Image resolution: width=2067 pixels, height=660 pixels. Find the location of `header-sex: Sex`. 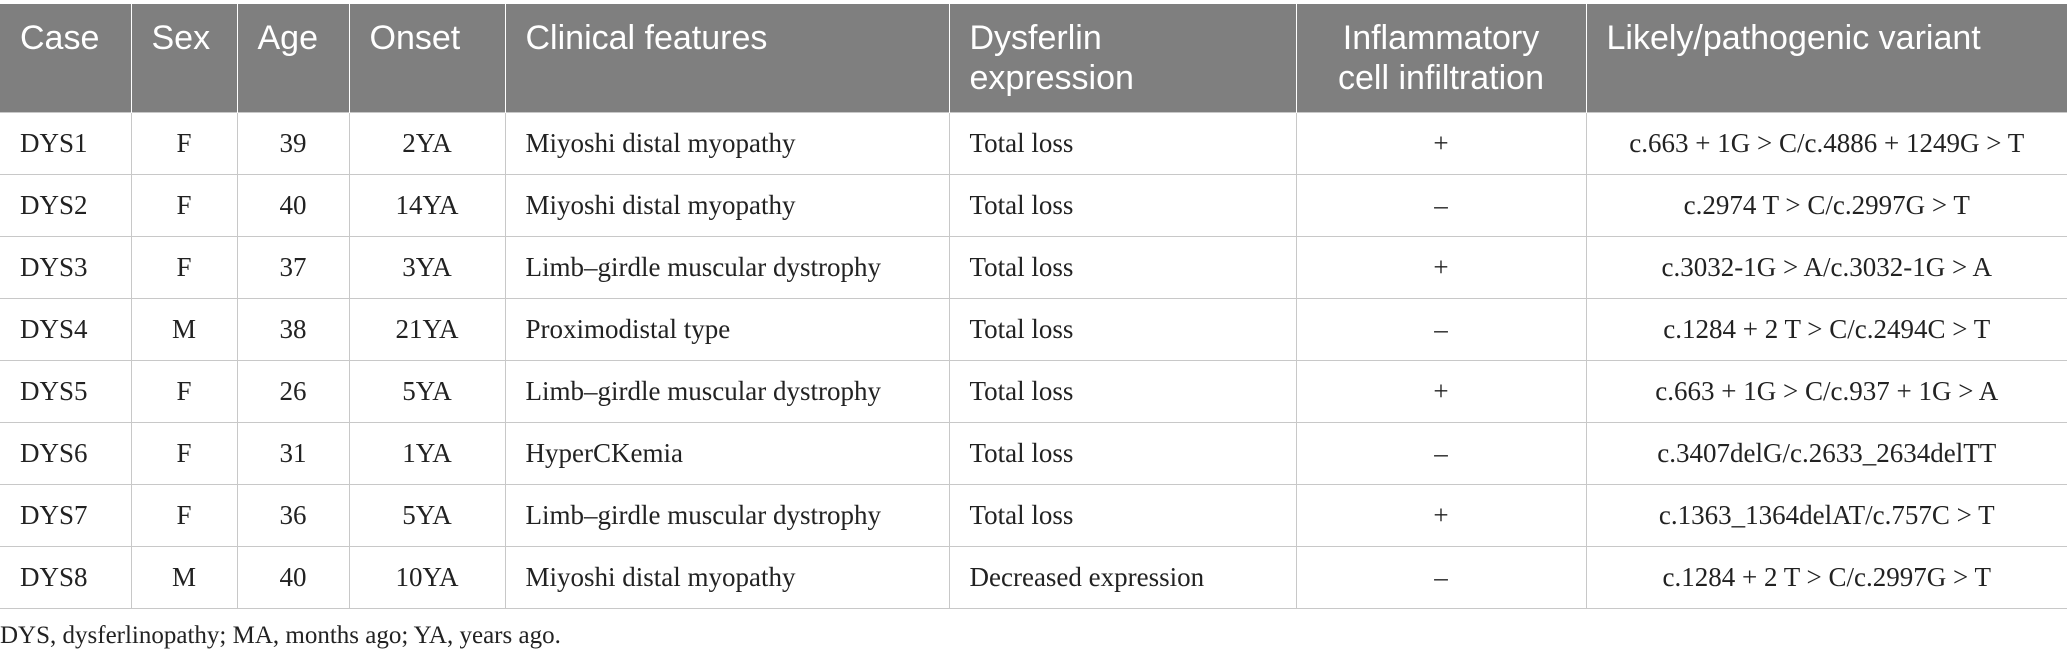

header-sex: Sex is located at coordinates (183, 58).